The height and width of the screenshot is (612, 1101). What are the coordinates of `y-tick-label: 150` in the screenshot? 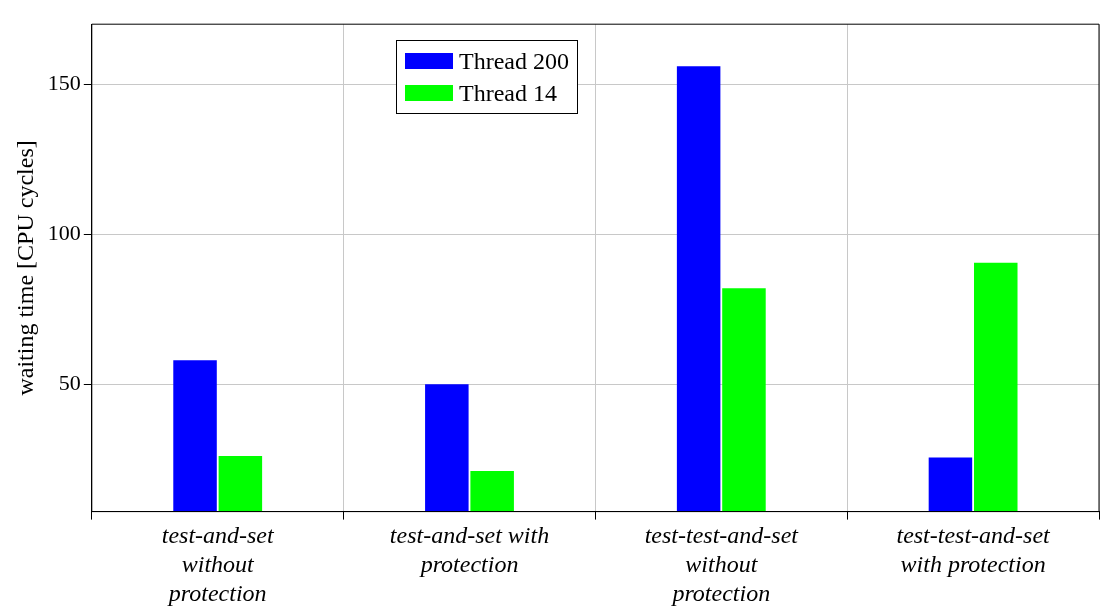 It's located at (64, 82).